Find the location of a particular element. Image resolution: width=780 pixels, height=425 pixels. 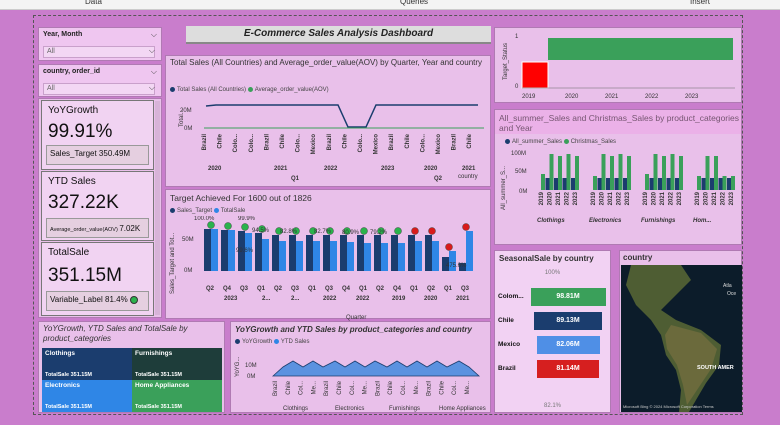

funnel-bar: 81.14M is located at coordinates (568, 369).